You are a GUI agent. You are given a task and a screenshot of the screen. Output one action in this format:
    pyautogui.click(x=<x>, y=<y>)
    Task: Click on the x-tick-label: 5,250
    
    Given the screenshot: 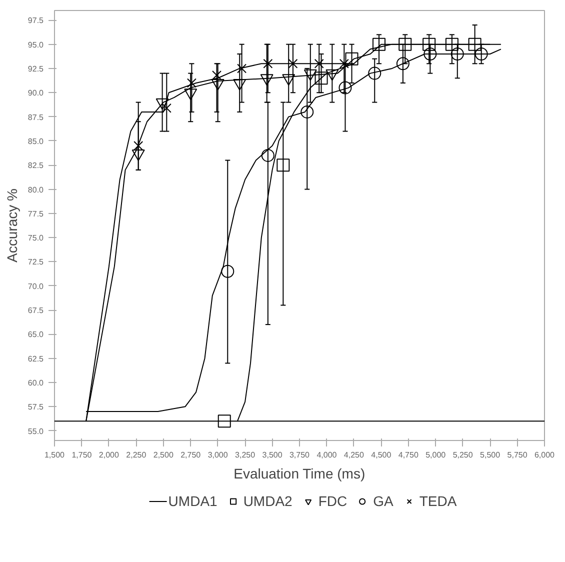 What is the action you would take?
    pyautogui.click(x=463, y=455)
    